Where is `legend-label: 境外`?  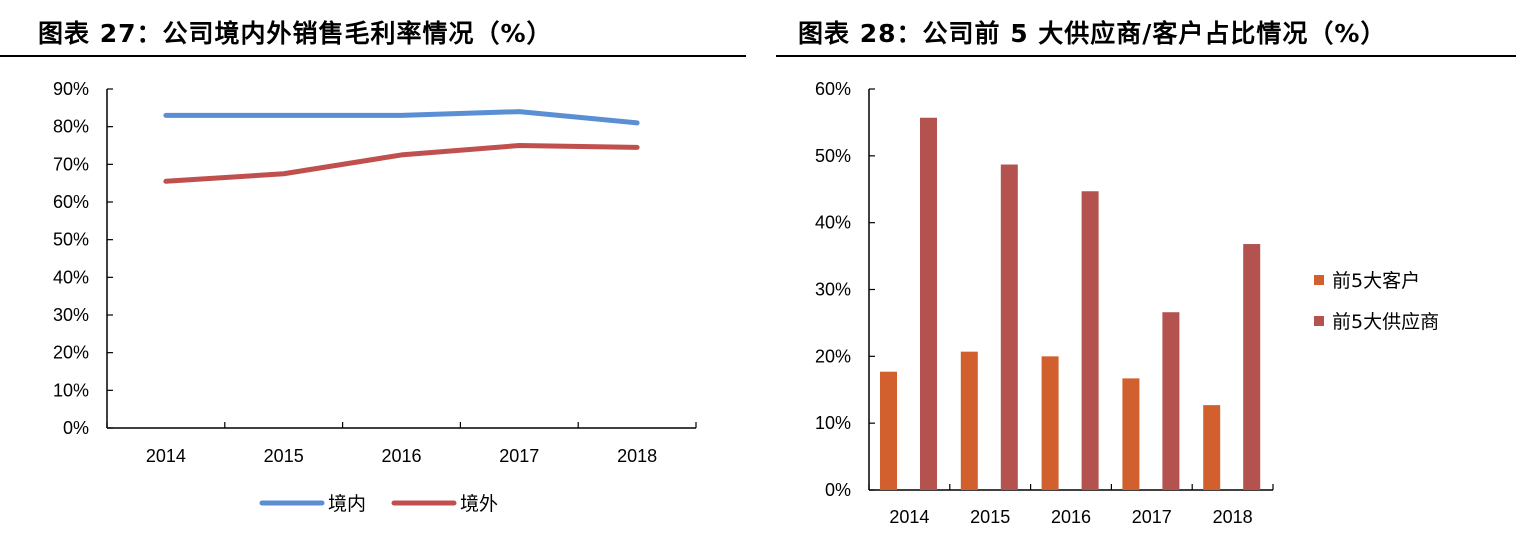
legend-label: 境外 is located at coordinates (479, 504).